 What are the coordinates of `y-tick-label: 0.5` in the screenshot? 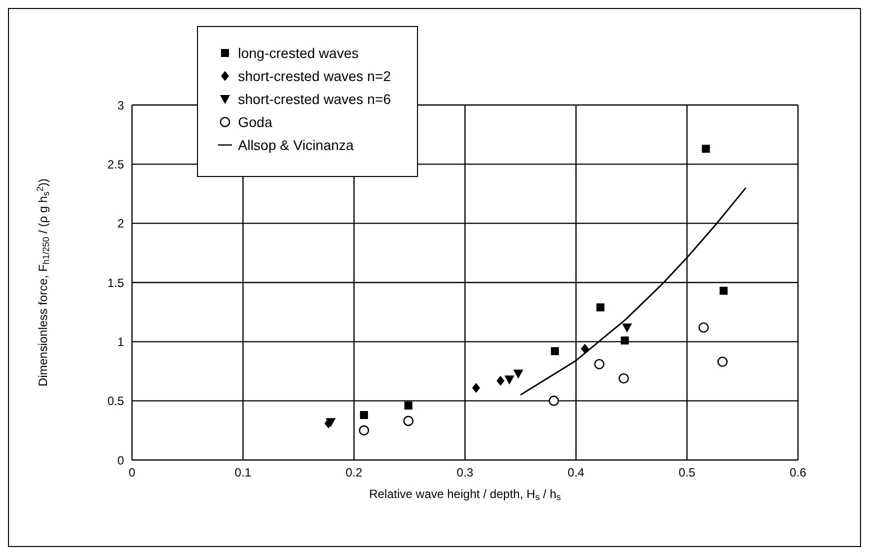 It's located at (115, 401).